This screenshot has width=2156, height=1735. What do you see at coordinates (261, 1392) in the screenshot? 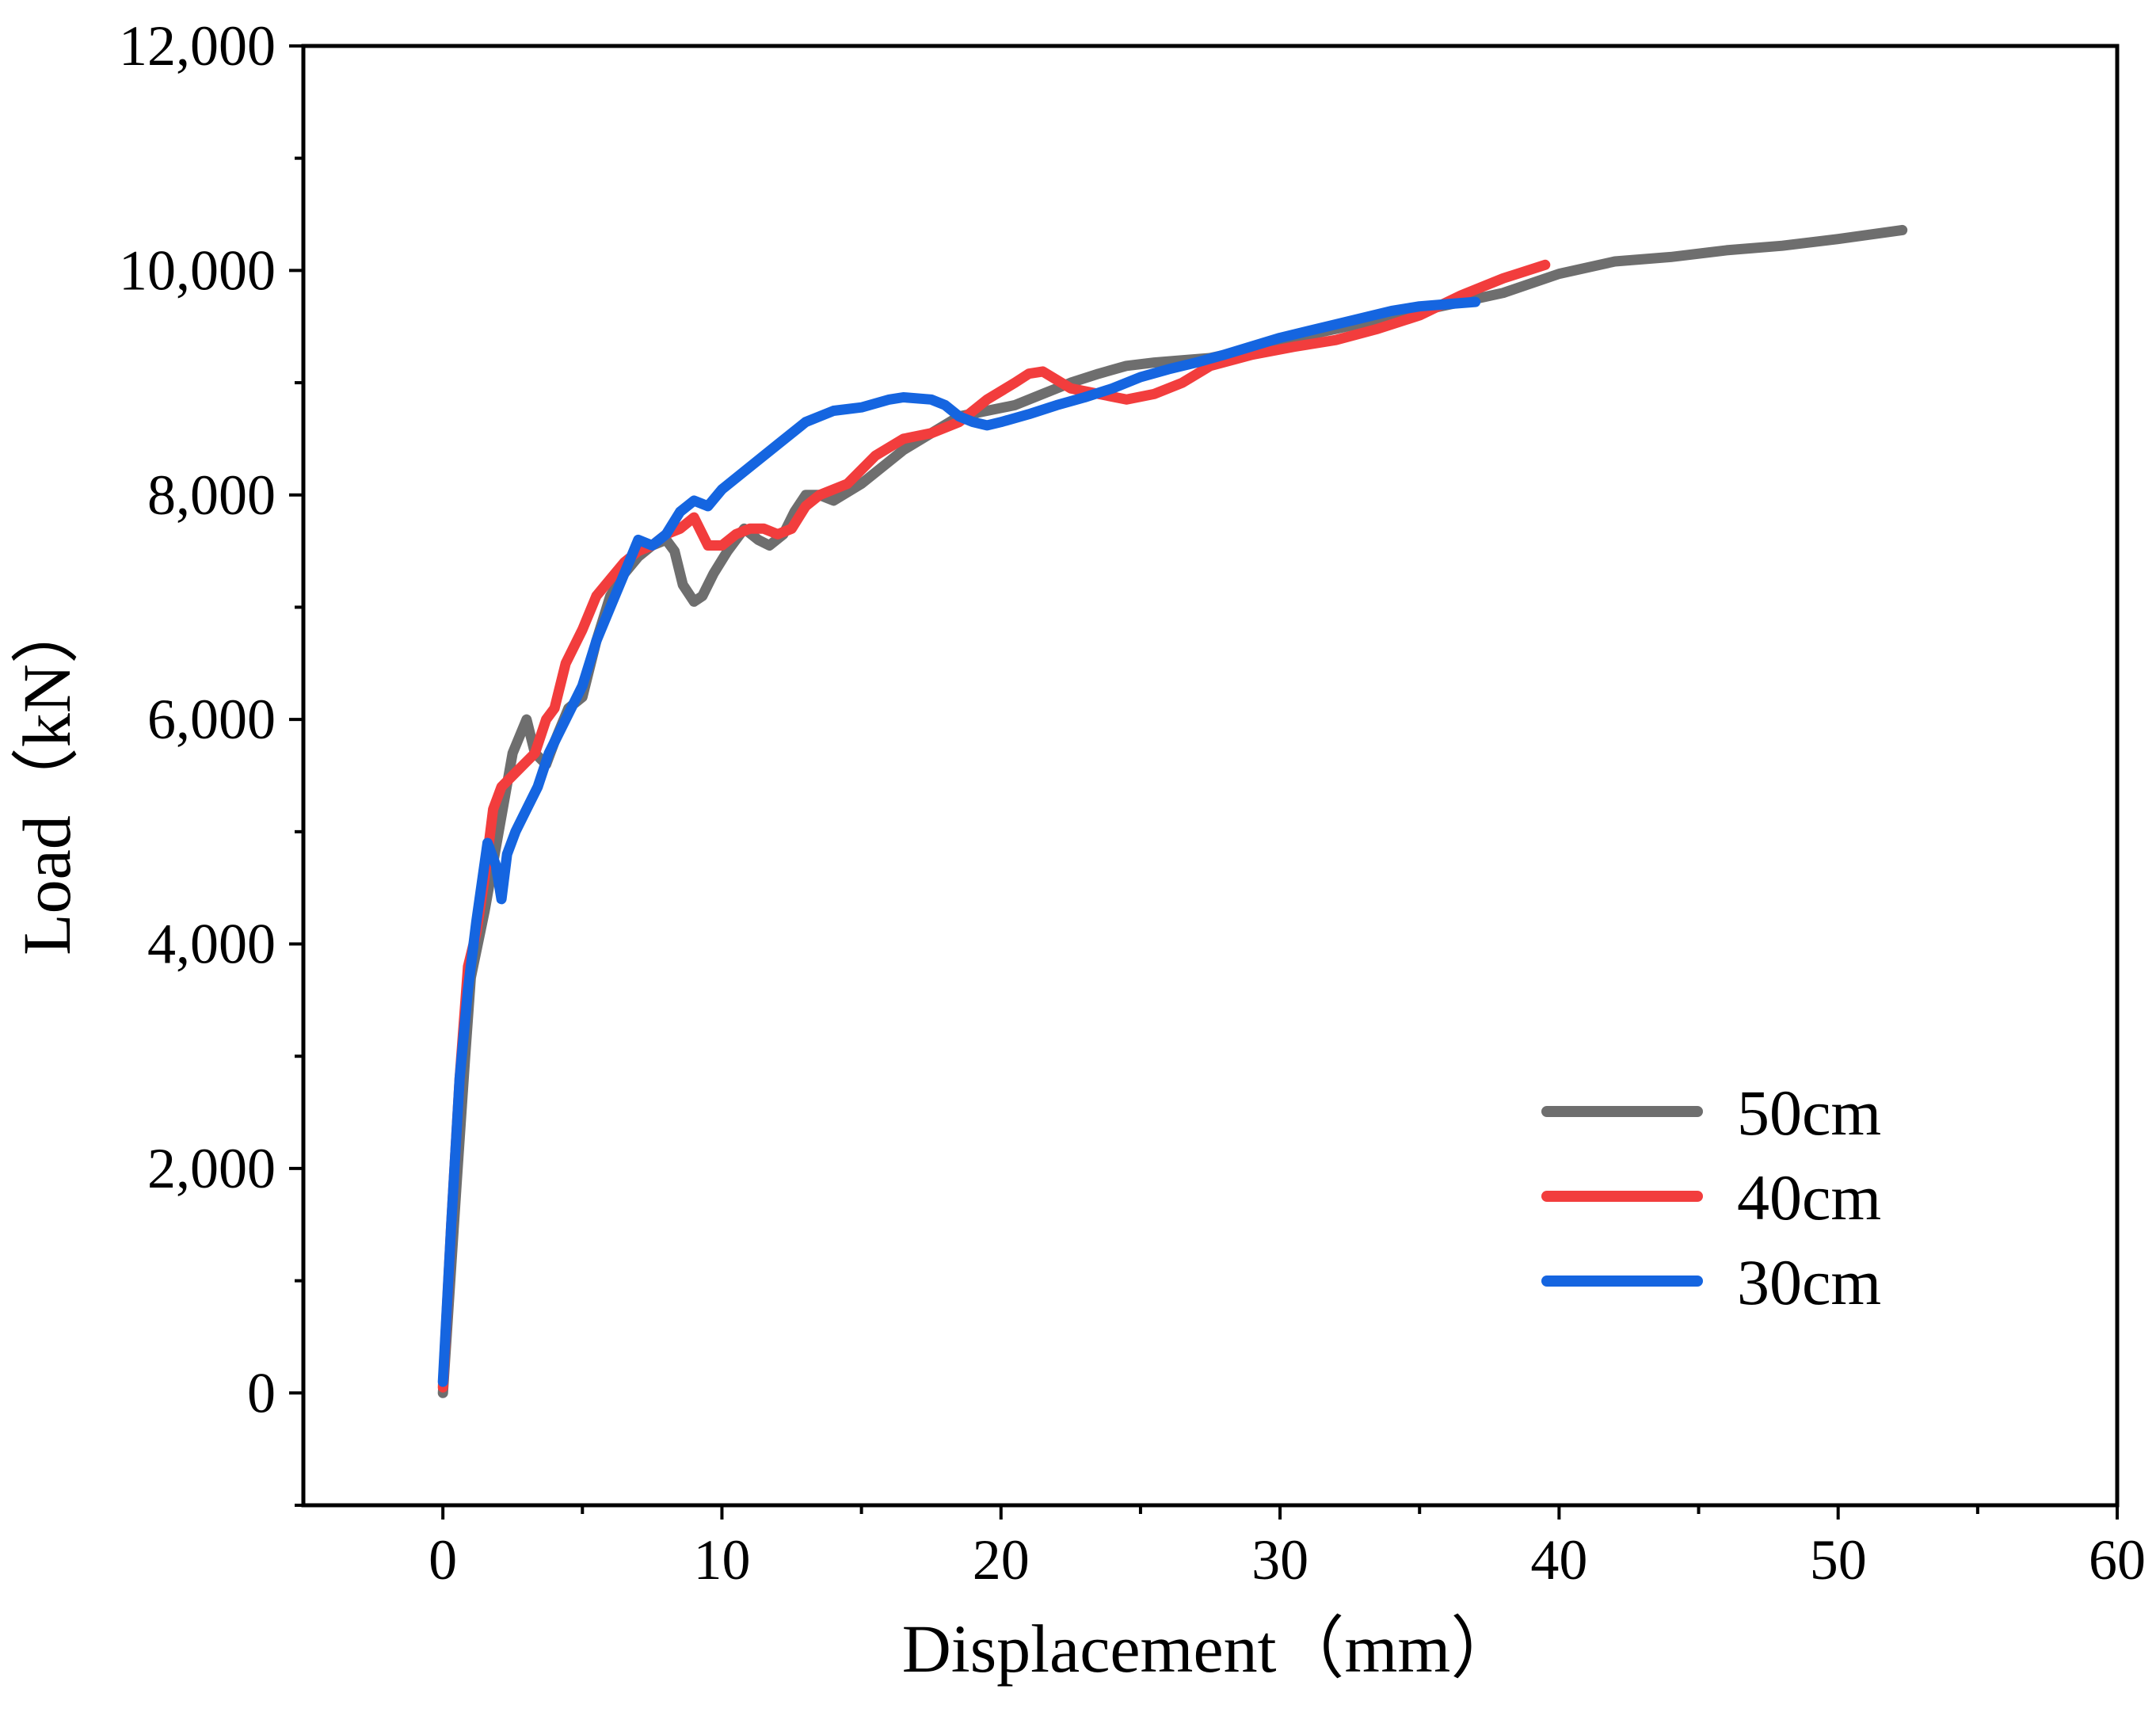
I see `y-tick-label: 0` at bounding box center [261, 1392].